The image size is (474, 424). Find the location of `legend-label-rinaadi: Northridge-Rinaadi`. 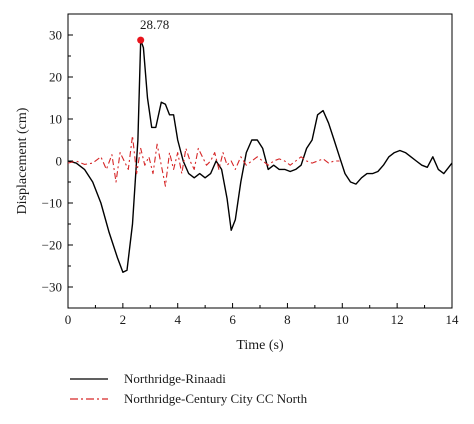

legend-label-rinaadi: Northridge-Rinaadi is located at coordinates (175, 378).